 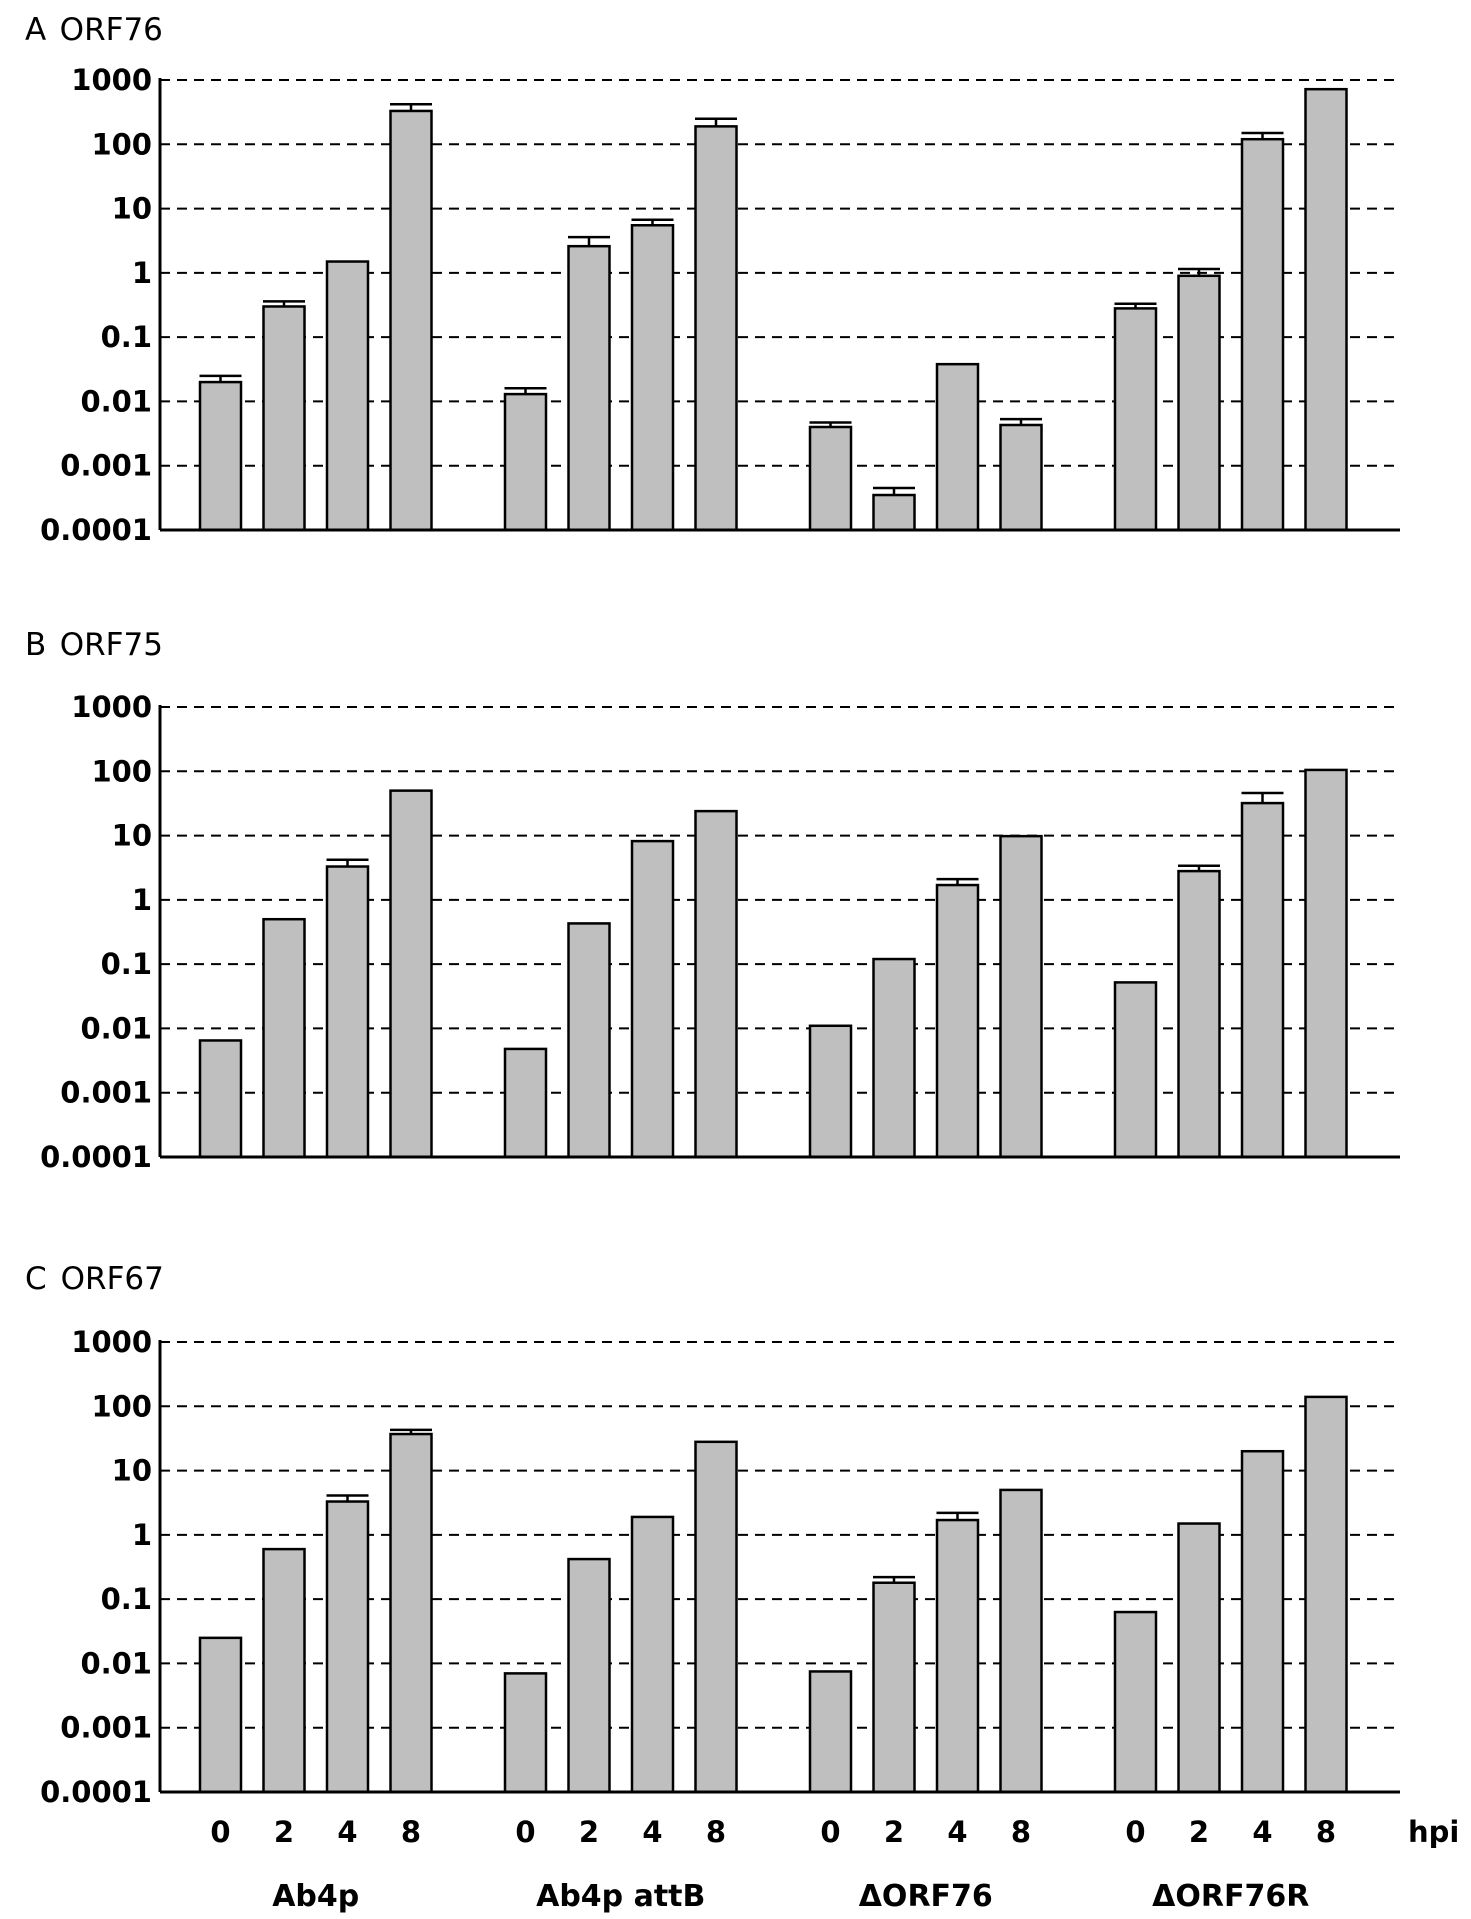 I want to click on panel-a-letter: A, so click(x=35, y=30).